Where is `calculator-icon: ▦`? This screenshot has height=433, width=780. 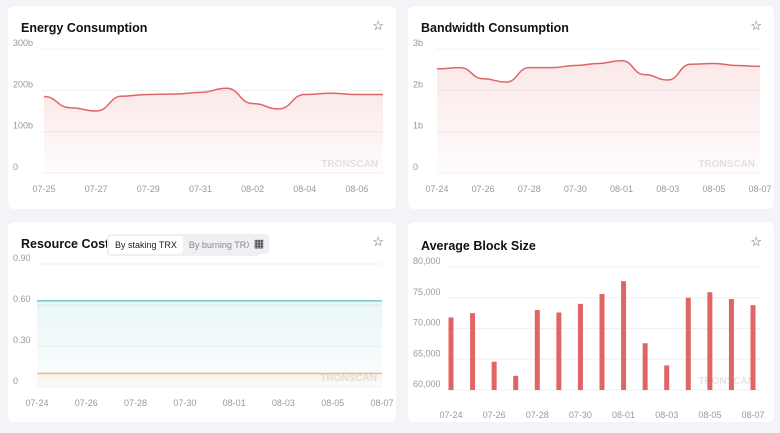 calculator-icon: ▦ is located at coordinates (259, 244).